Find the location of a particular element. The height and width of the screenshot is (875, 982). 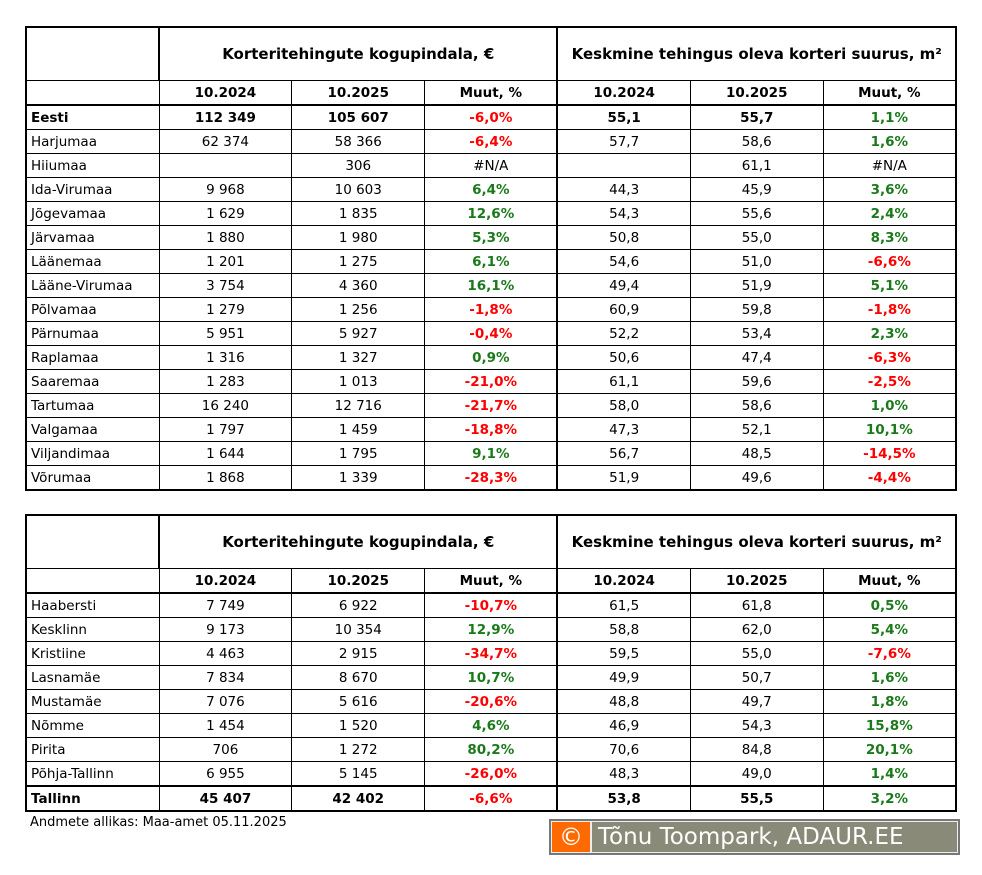

value-cell: 7 749 is located at coordinates (225, 605).